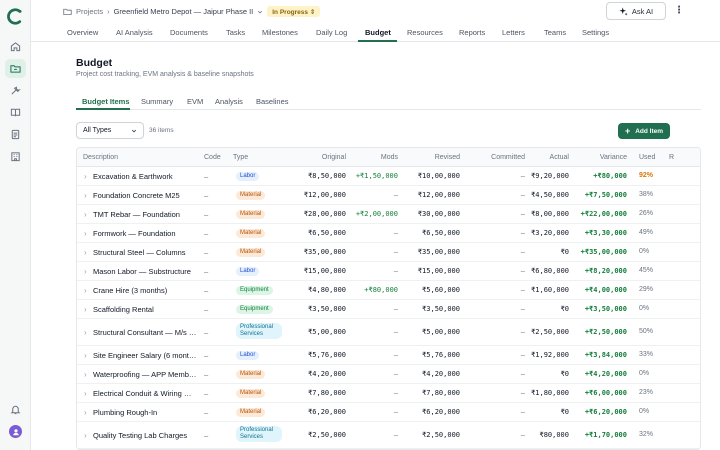 The width and height of the screenshot is (720, 450). I want to click on column-header-mods: Mods, so click(389, 157).